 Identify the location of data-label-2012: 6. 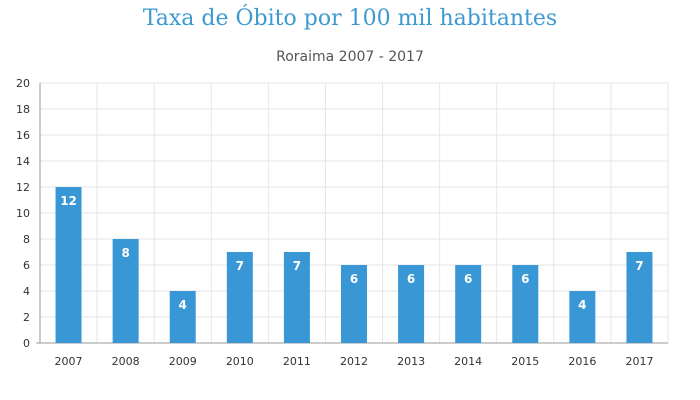
(354, 279).